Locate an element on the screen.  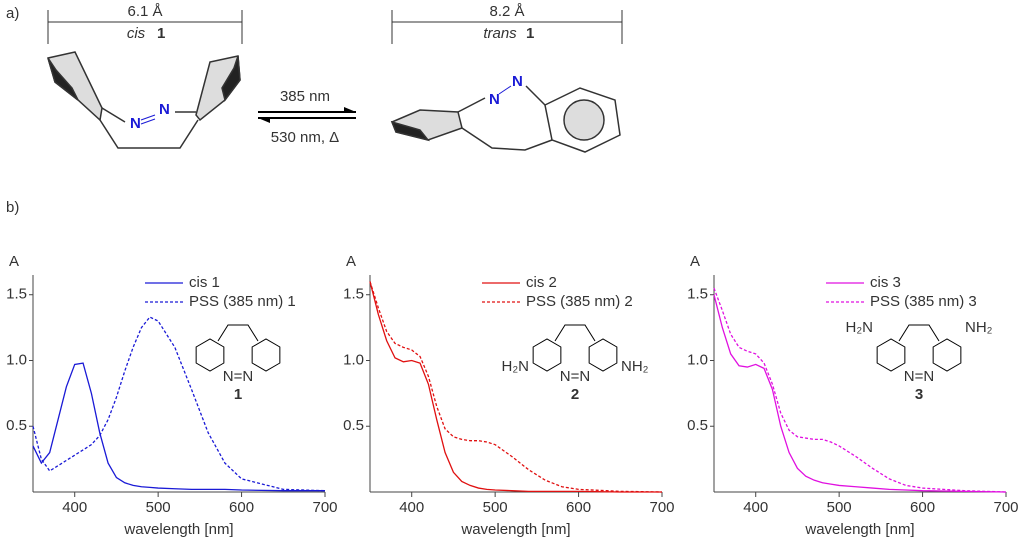
legend-label: cis 1 is located at coordinates (204, 282).